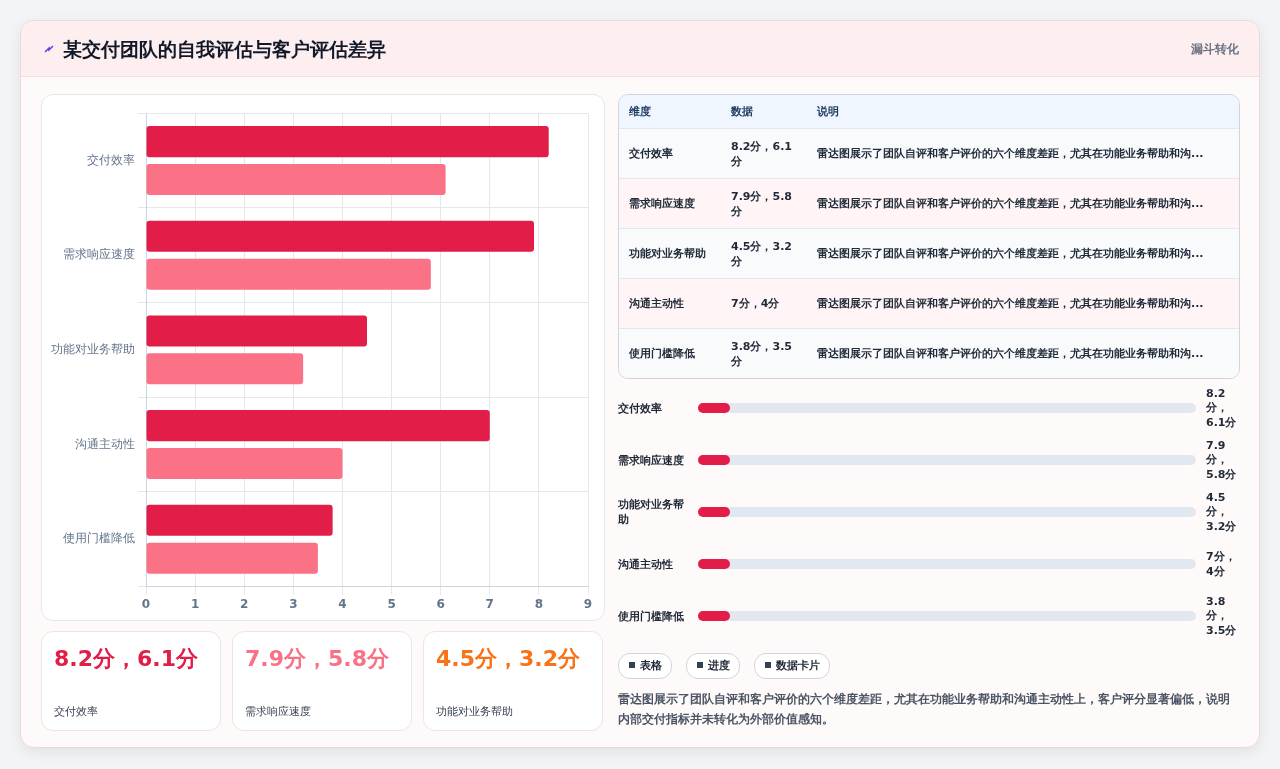 This screenshot has width=1280, height=769. I want to click on x-tick-label: 8, so click(539, 603).